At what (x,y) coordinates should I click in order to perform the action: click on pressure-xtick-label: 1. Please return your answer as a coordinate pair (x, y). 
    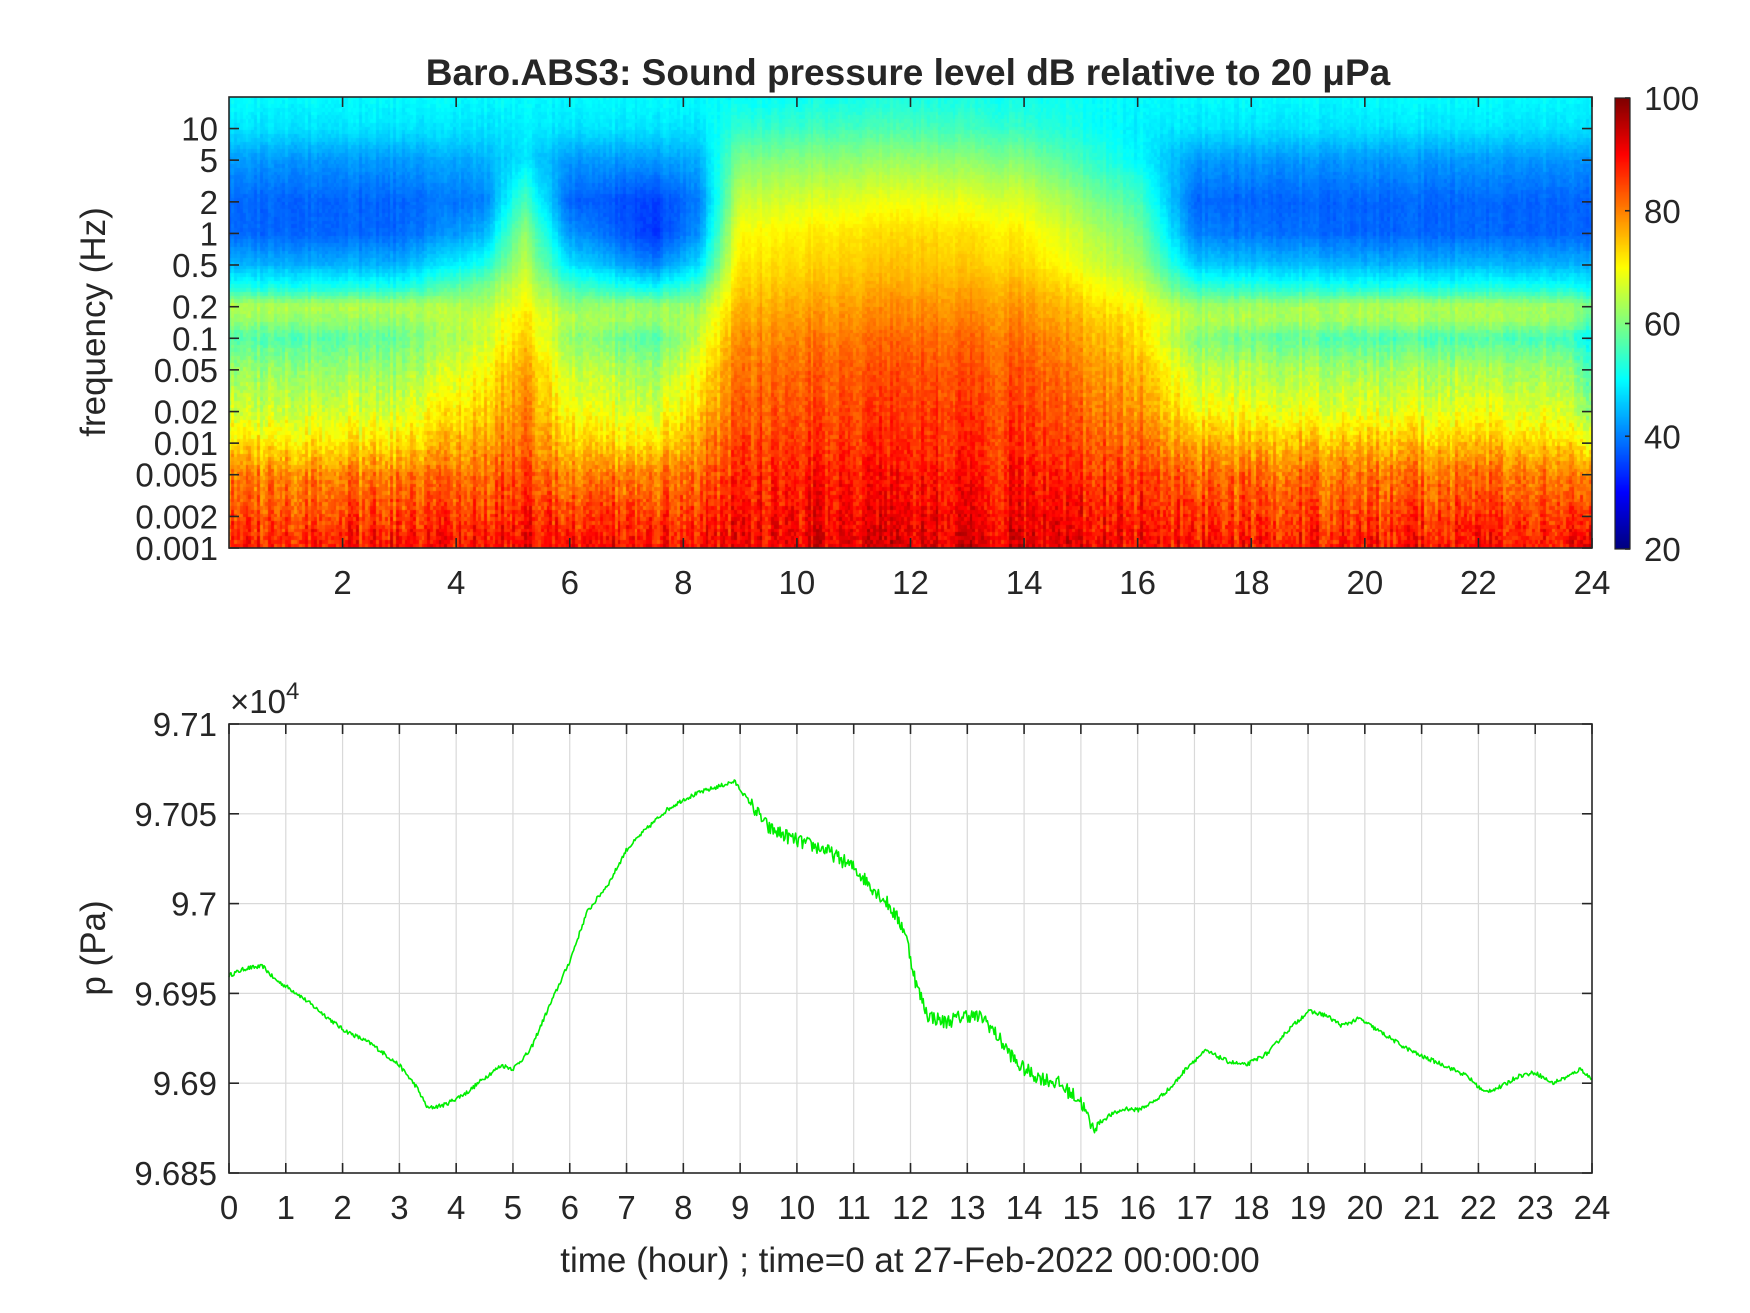
    Looking at the image, I should click on (286, 1207).